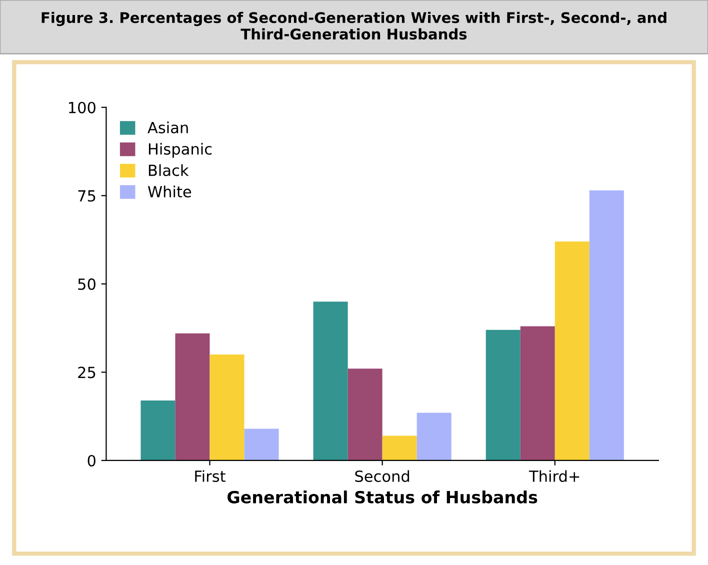  I want to click on legend-label: Black, so click(168, 170).